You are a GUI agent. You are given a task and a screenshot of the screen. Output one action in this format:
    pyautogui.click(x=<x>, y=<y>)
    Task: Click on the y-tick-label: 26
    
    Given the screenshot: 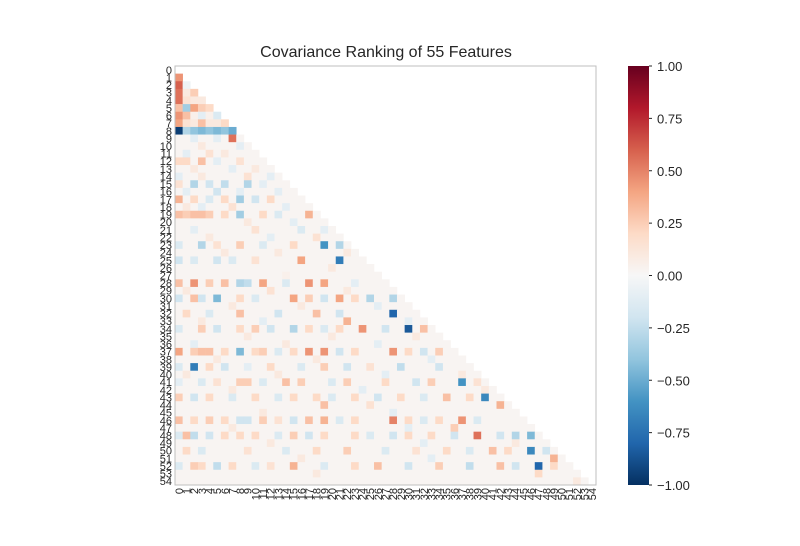 What is the action you would take?
    pyautogui.click(x=166, y=269)
    